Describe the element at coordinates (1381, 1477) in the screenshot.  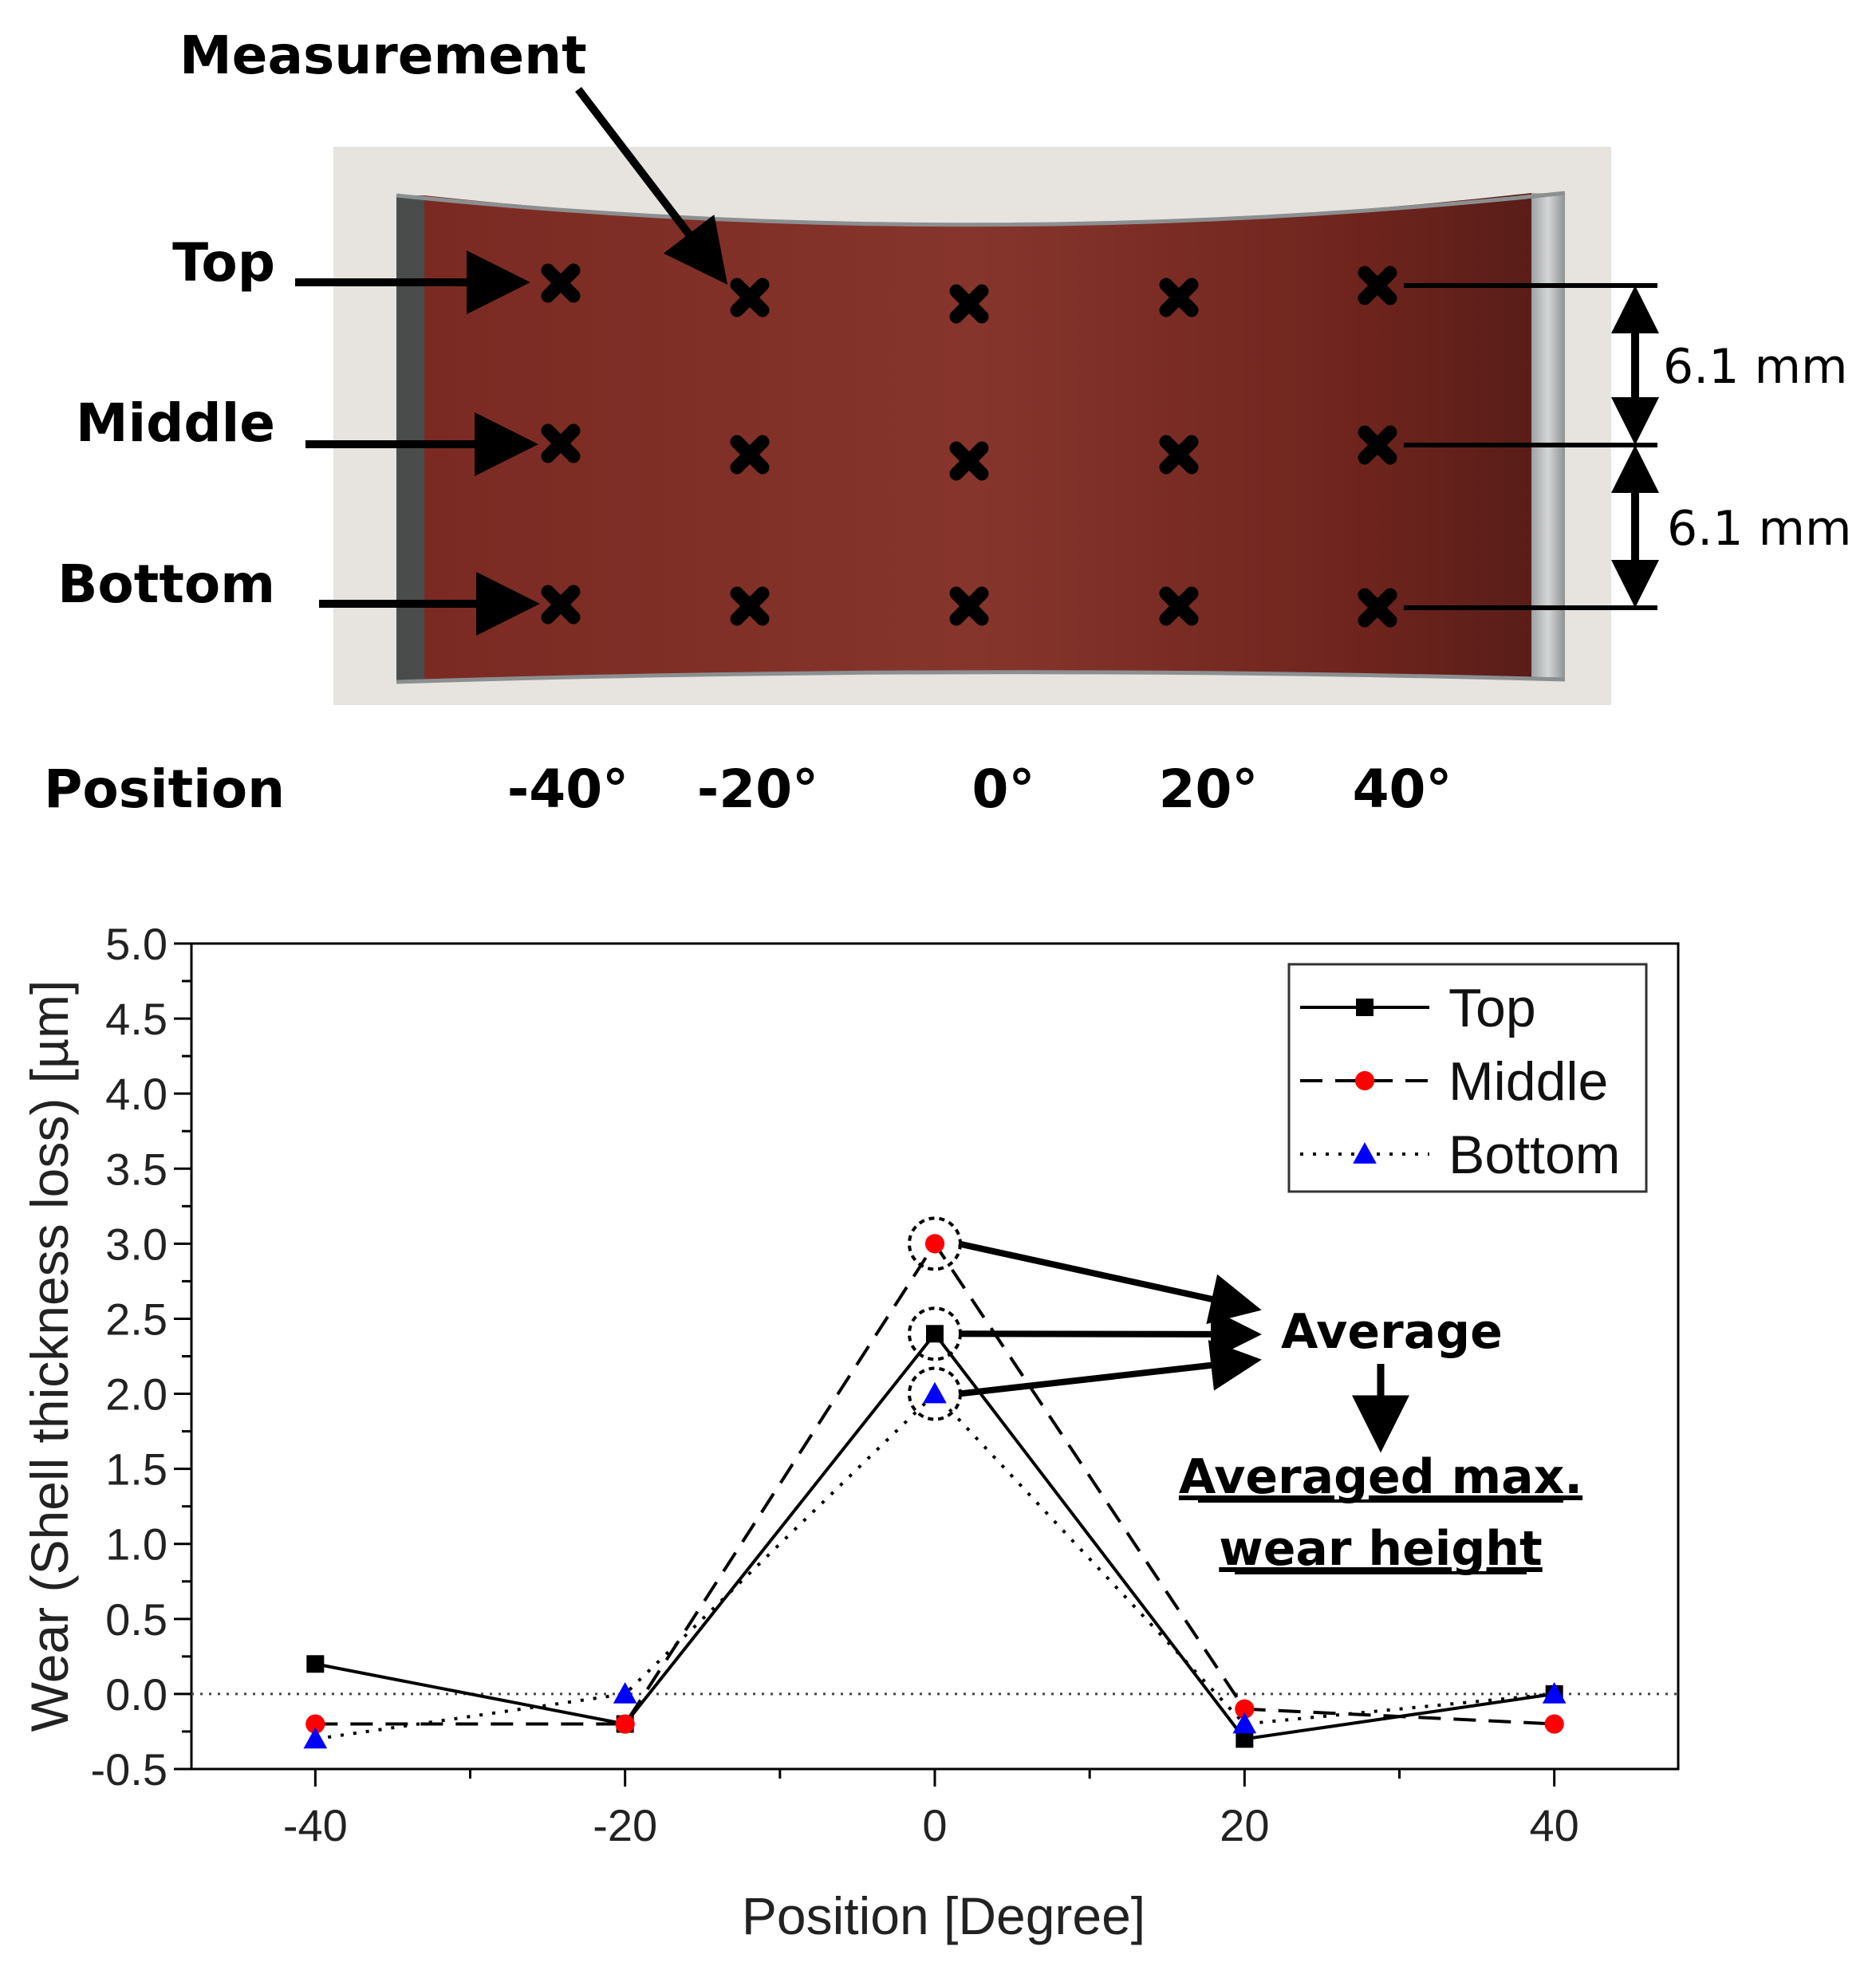
I see `result-label-line1: Averaged max.` at that location.